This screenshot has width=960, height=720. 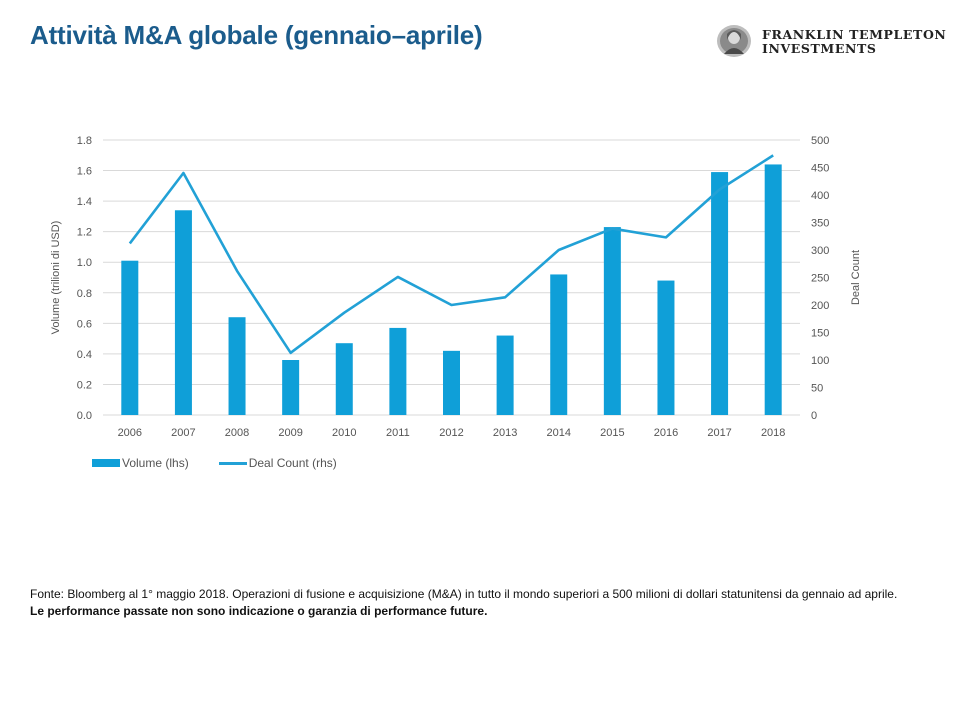 I want to click on x-tick-label: 2010, so click(x=344, y=433).